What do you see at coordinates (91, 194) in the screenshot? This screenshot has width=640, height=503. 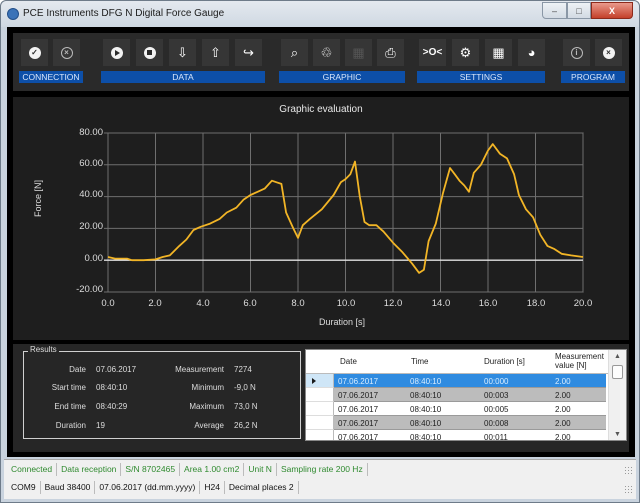 I see `y-tick: 40.00` at bounding box center [91, 194].